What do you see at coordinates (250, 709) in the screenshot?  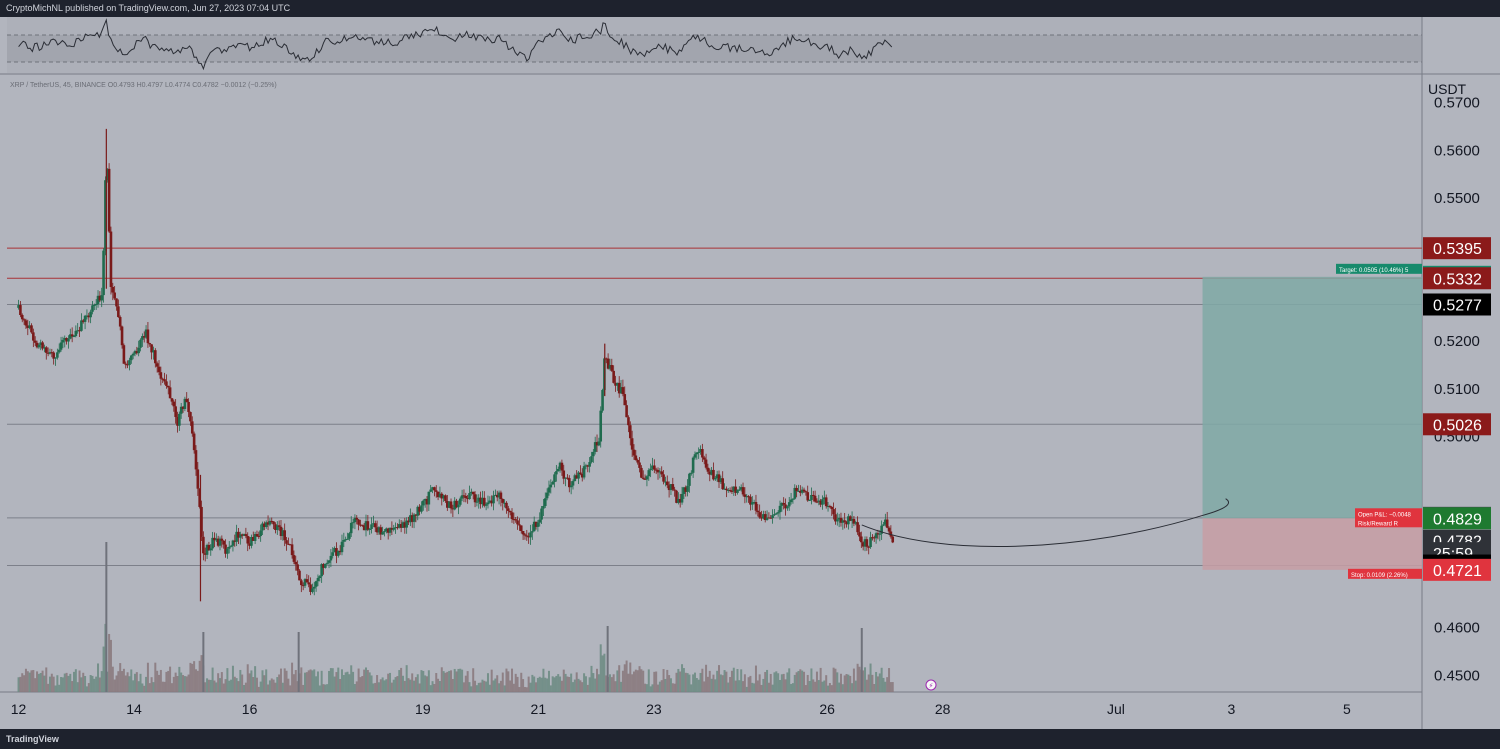 I see `time-tick-label: 16` at bounding box center [250, 709].